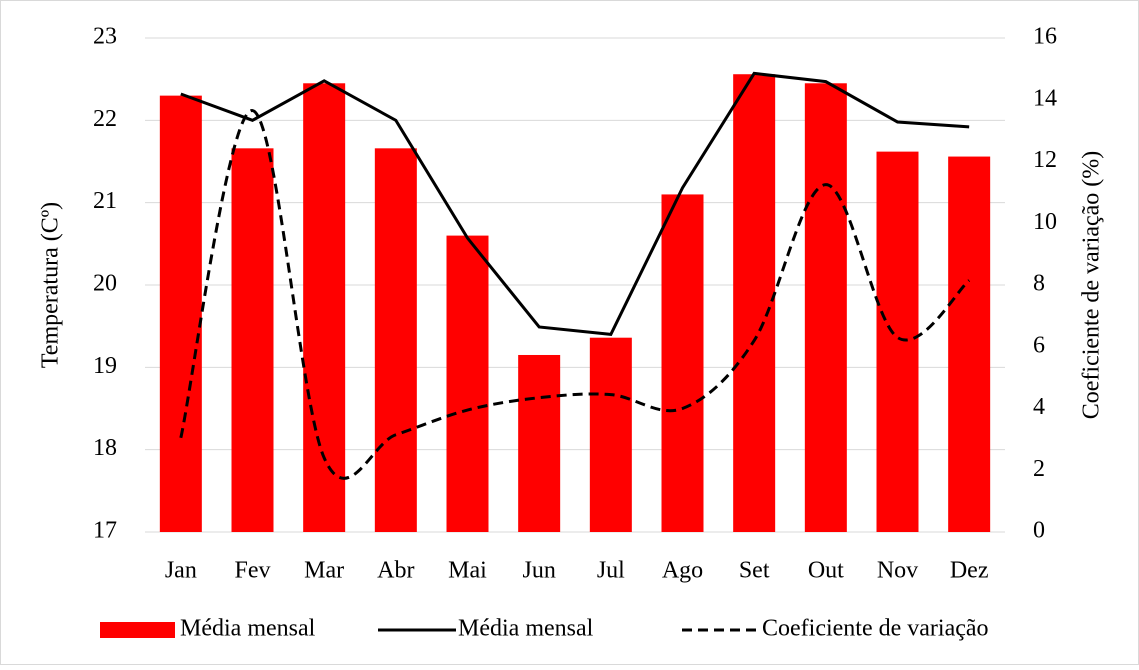 This screenshot has width=1139, height=670. I want to click on y-tick-label: 18, so click(105, 448).